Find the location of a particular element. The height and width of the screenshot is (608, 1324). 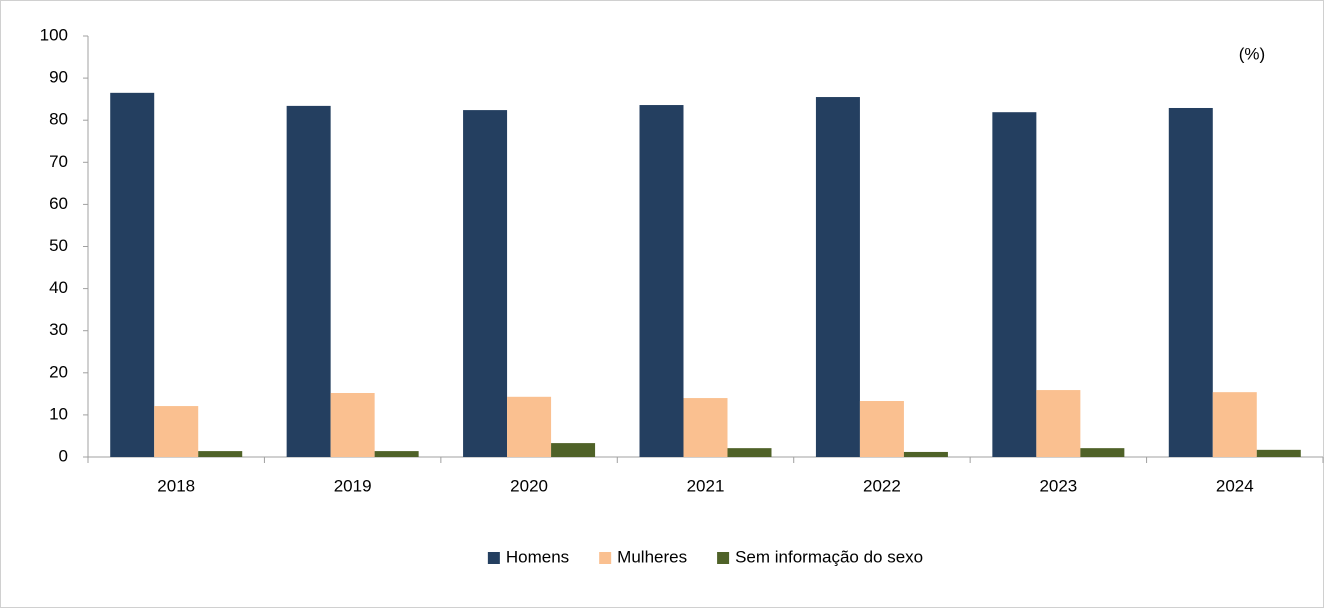

x-tick-label: 2022 is located at coordinates (882, 485).